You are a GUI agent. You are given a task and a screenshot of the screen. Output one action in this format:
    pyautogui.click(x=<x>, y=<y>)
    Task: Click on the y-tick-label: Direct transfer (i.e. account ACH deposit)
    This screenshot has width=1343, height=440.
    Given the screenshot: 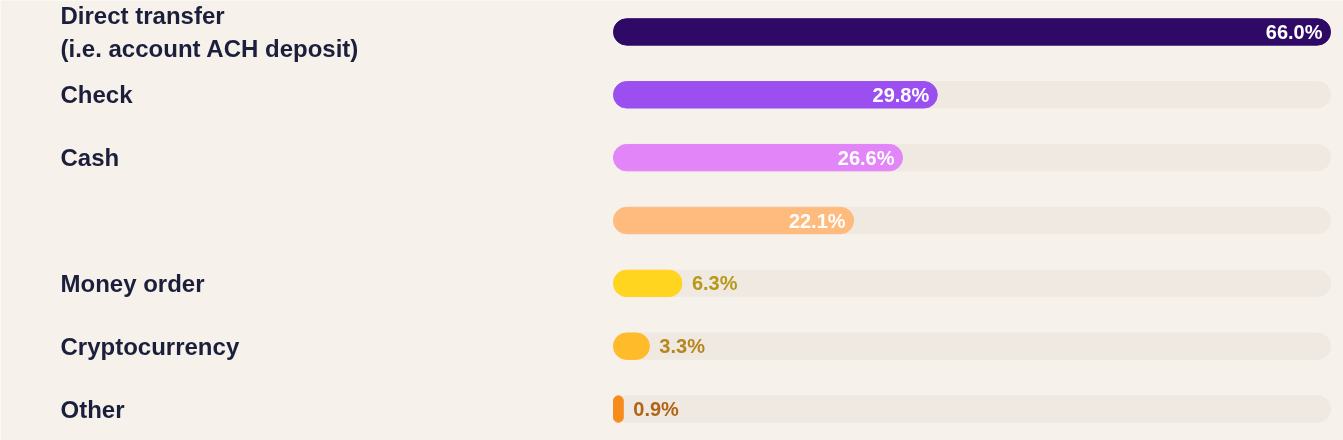 What is the action you would take?
    pyautogui.click(x=209, y=32)
    